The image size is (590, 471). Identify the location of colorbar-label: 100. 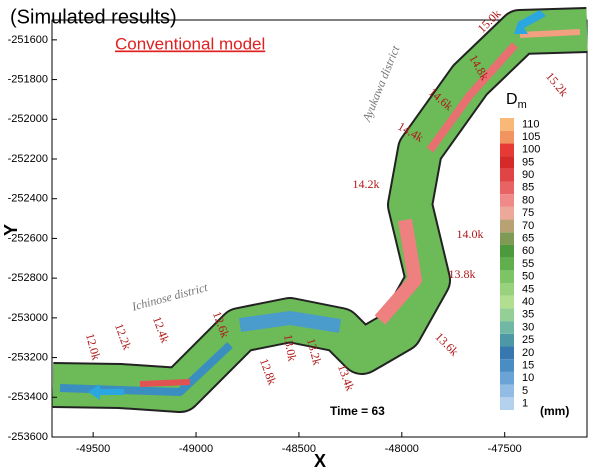
(531, 150).